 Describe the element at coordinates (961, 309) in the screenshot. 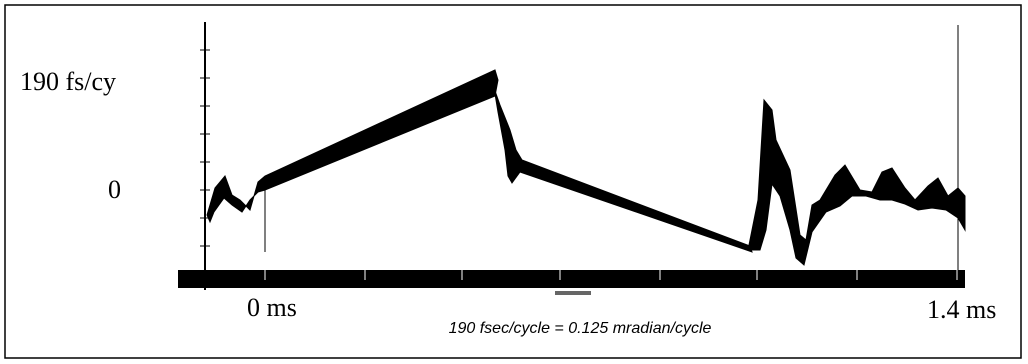

I see `x-label-end: 1.4 ms` at that location.